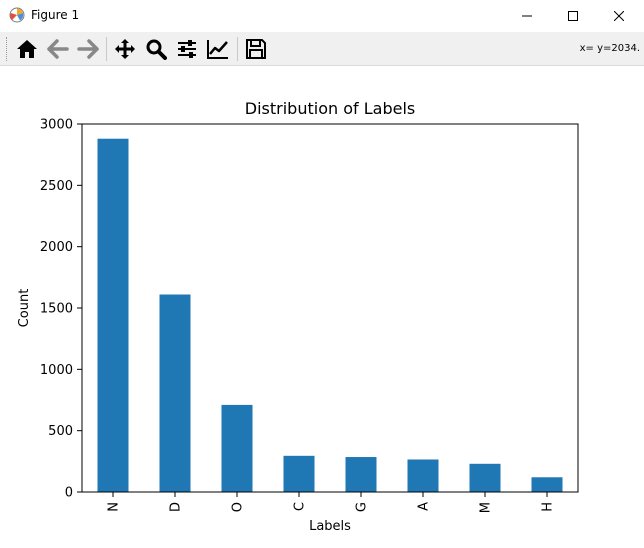 The height and width of the screenshot is (548, 644). What do you see at coordinates (299, 473) in the screenshot?
I see `bar-C` at bounding box center [299, 473].